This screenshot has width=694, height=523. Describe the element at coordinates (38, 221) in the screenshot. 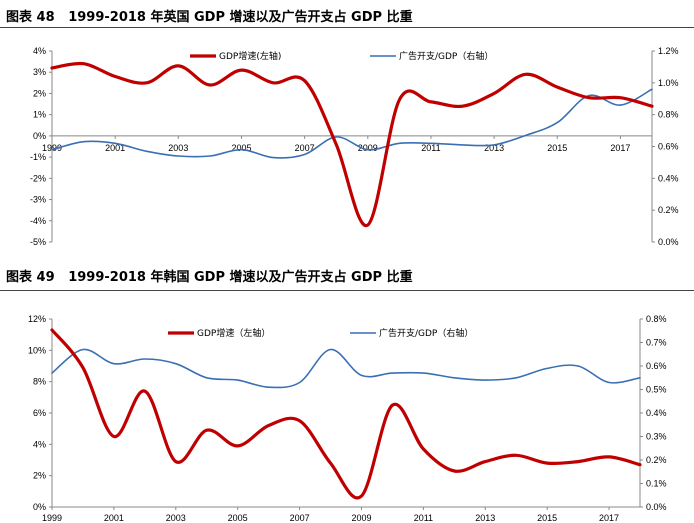

I see `left-tick-label: -4%` at that location.